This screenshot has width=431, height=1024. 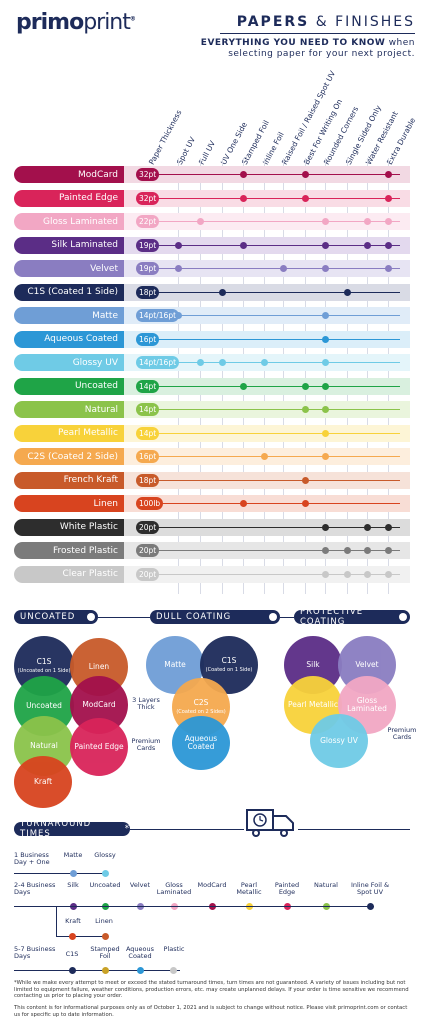 What do you see at coordinates (140, 970) in the screenshot?
I see `dot-aqueous` at bounding box center [140, 970].